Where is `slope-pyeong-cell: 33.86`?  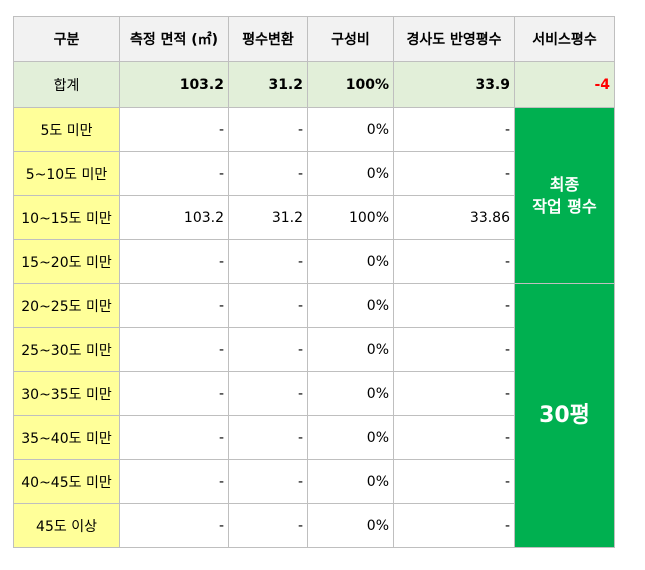
slope-pyeong-cell: 33.86 is located at coordinates (454, 217).